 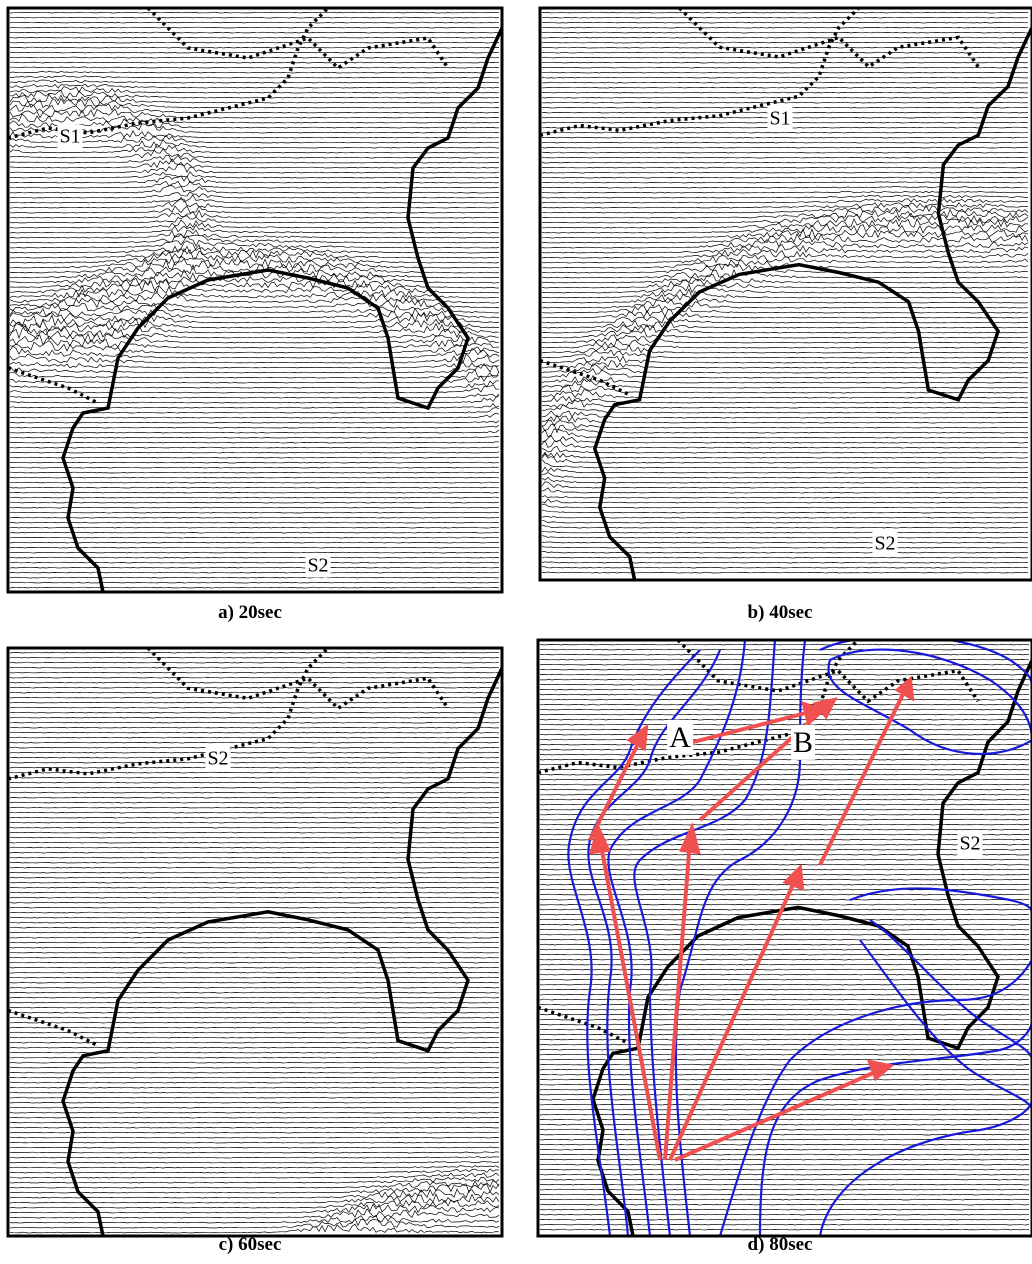 I want to click on wave-label: S2, so click(x=317, y=566).